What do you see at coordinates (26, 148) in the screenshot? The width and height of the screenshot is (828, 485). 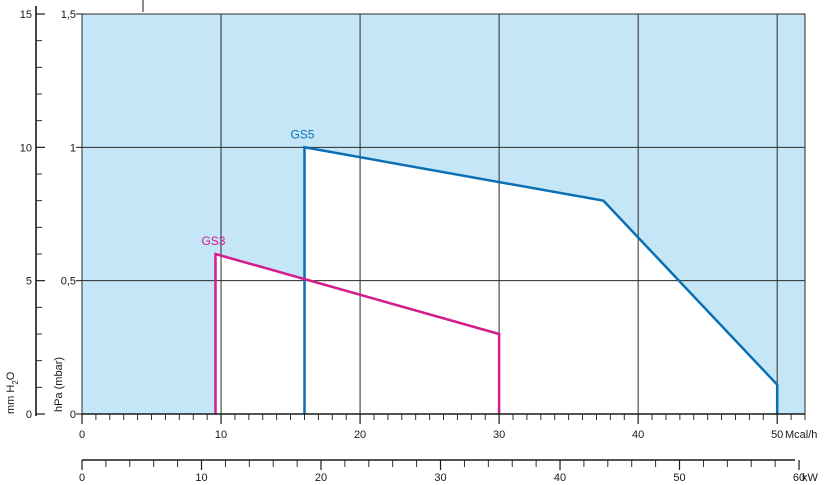 I see `y-mm-tick-label: 10` at bounding box center [26, 148].